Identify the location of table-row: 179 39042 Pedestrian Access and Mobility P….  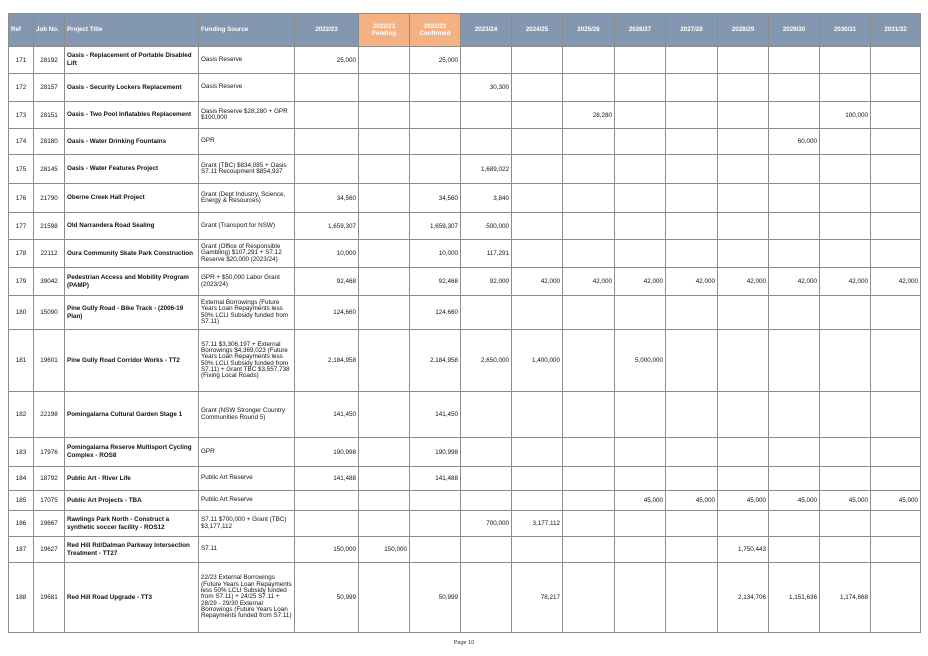
(464, 281).